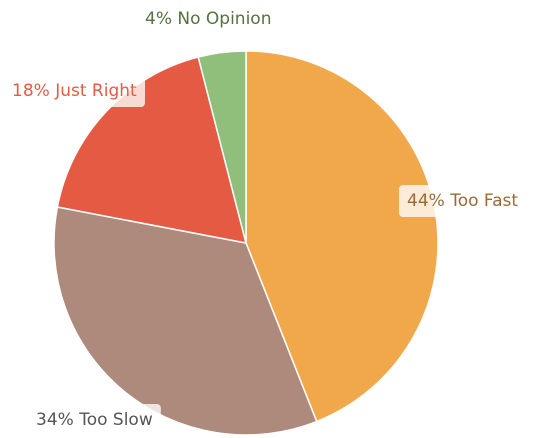  Describe the element at coordinates (55, 420) in the screenshot. I see `value-label: 34%` at that location.